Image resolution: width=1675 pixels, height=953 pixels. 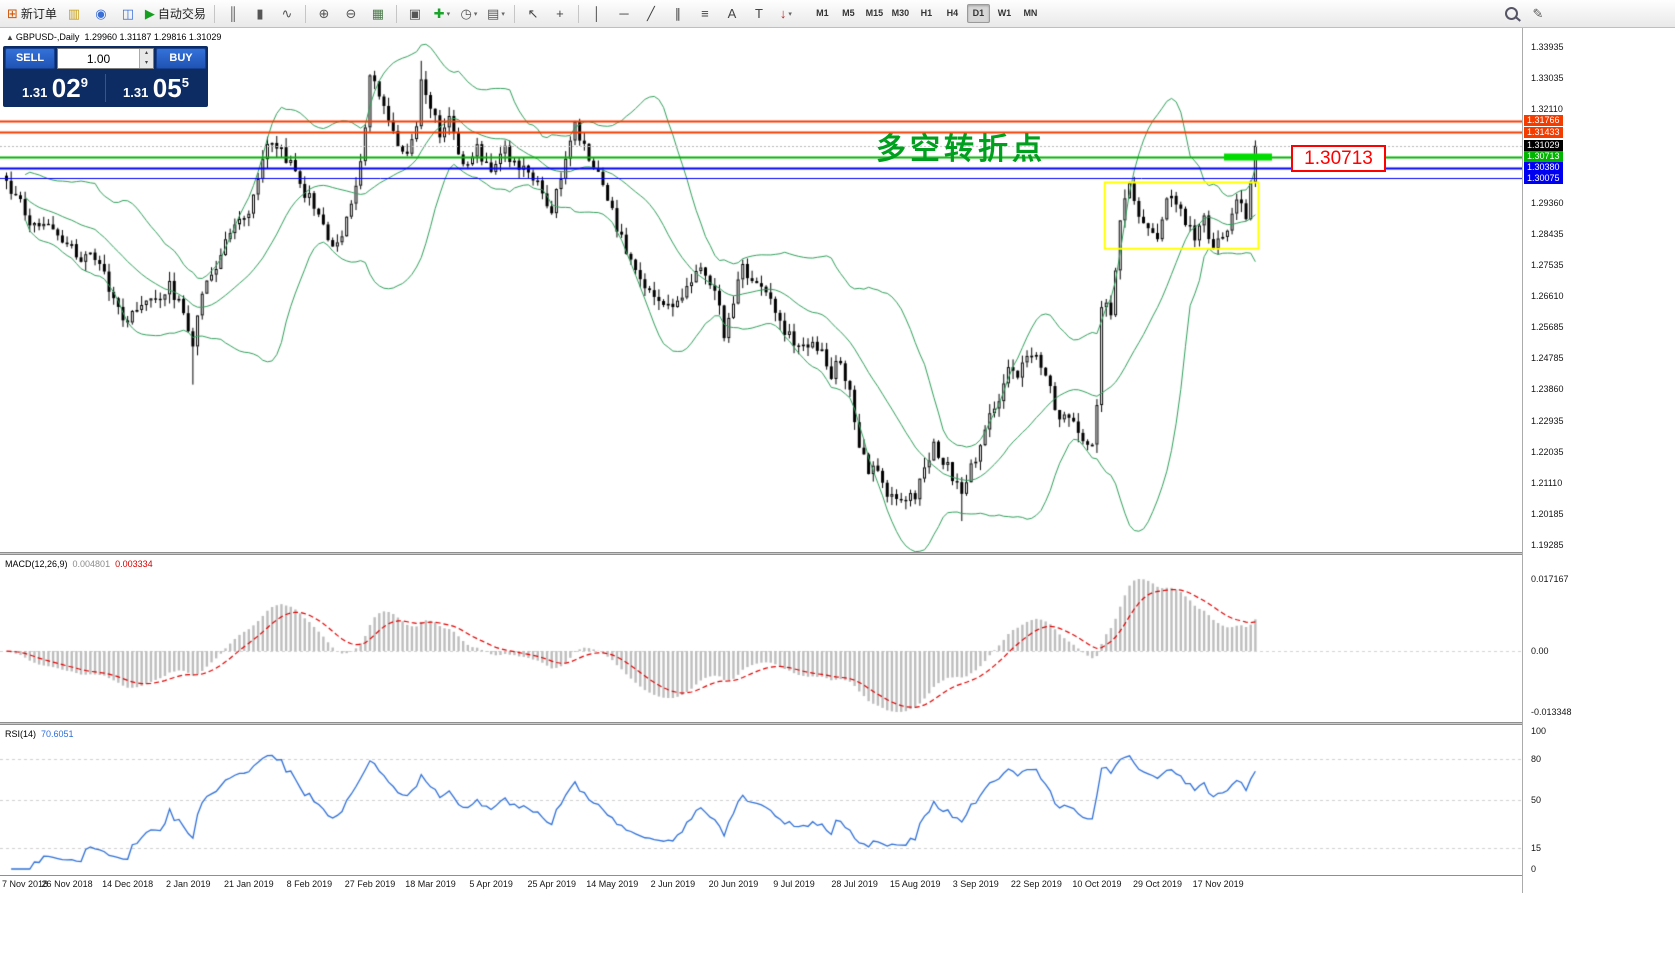 I want to click on volume-input: 1.00 ▴ ▾, so click(x=105, y=58).